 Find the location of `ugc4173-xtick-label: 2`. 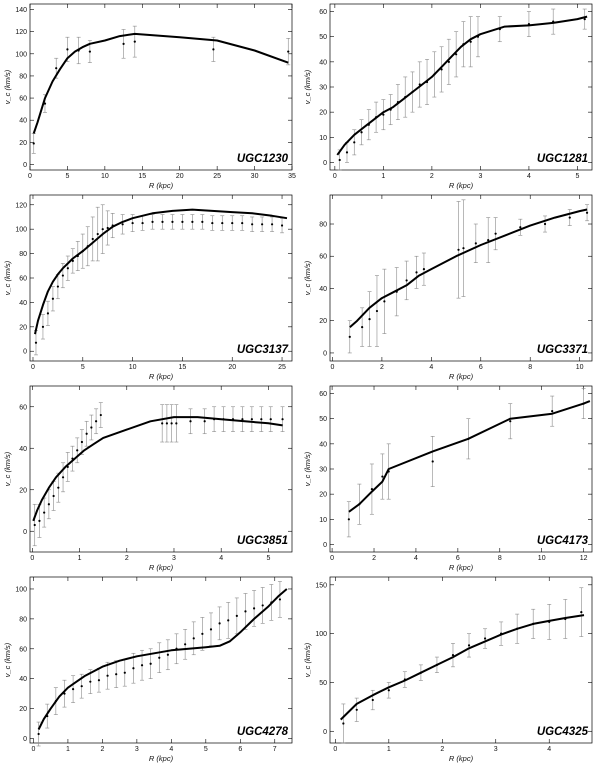

ugc4173-xtick-label: 2 is located at coordinates (374, 558).